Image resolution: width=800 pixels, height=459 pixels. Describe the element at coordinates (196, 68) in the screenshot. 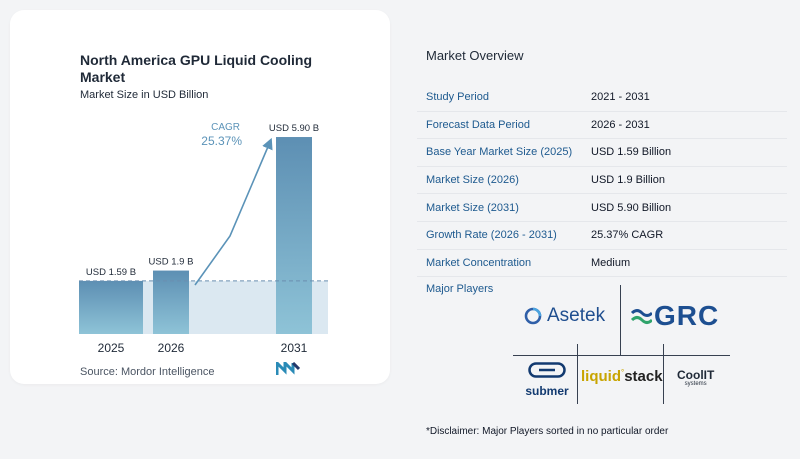

I see `chart-title: North America GPU Liquid Cooling Market` at that location.